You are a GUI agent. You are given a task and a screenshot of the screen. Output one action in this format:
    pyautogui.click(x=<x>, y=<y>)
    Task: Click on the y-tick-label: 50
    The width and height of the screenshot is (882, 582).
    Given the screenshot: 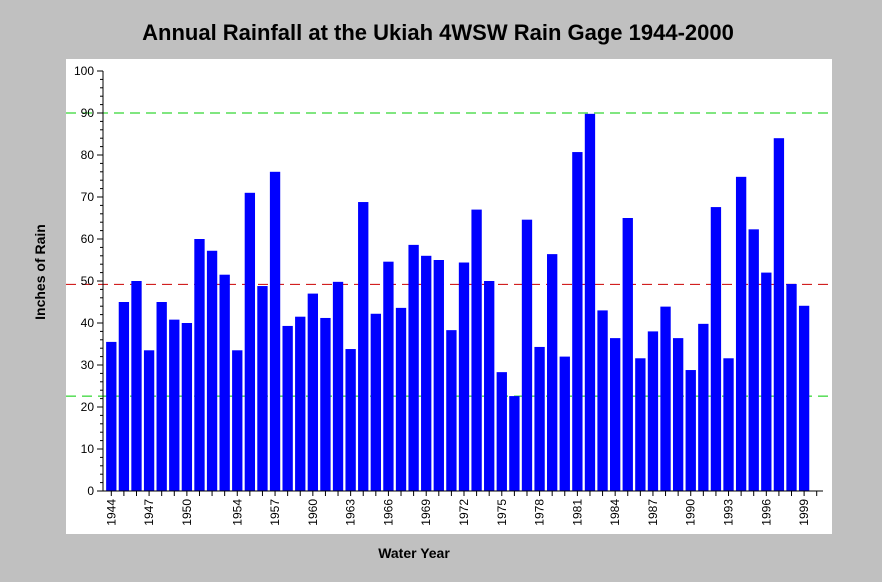 What is the action you would take?
    pyautogui.click(x=88, y=281)
    